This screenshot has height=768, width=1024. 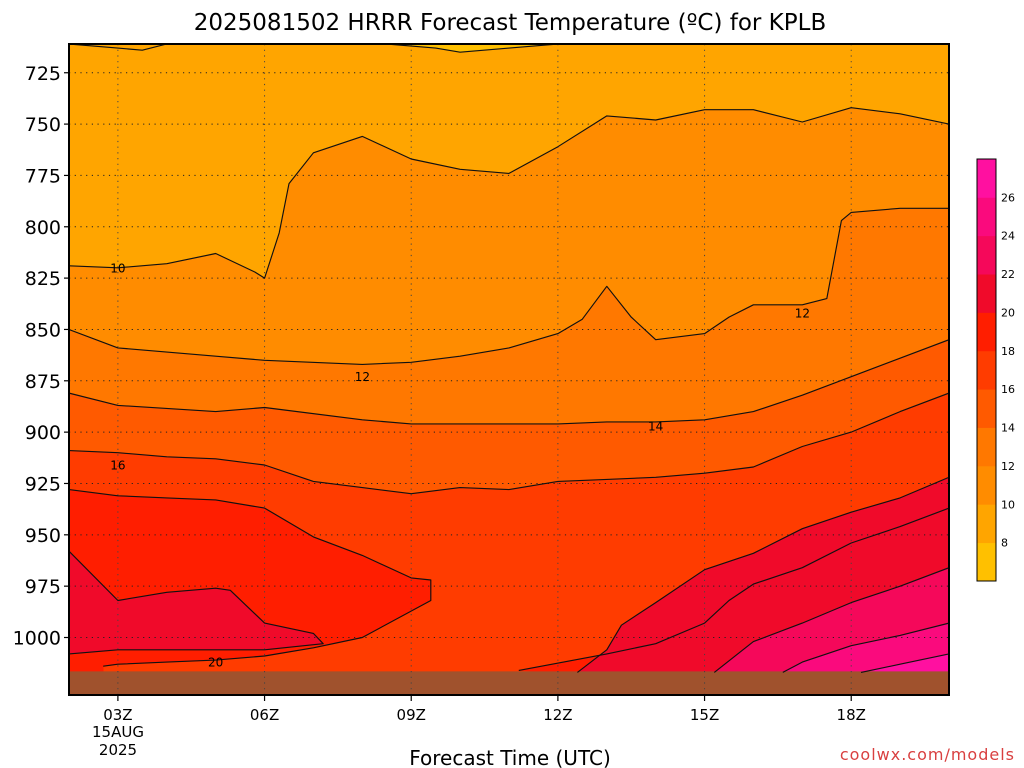 I want to click on contour-label-16: 16, so click(x=117, y=465).